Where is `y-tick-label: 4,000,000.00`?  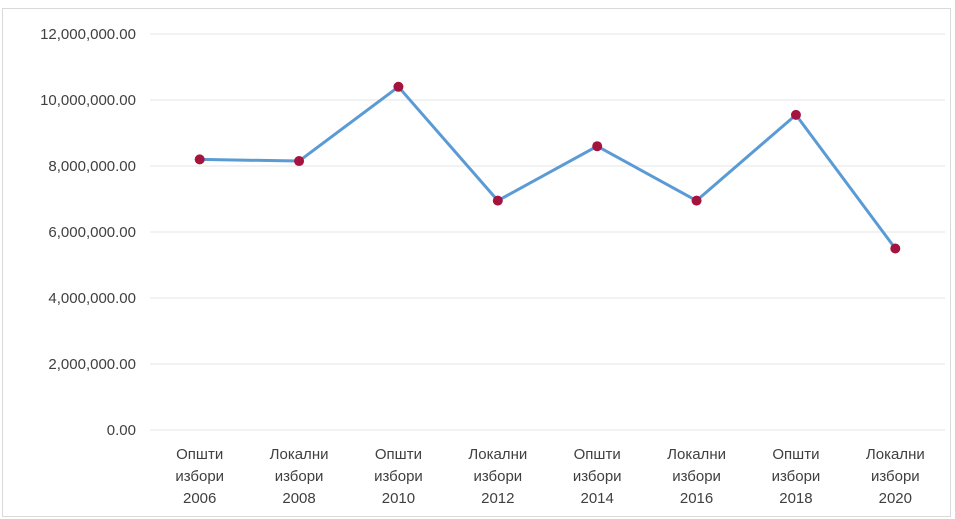
y-tick-label: 4,000,000.00 is located at coordinates (92, 298).